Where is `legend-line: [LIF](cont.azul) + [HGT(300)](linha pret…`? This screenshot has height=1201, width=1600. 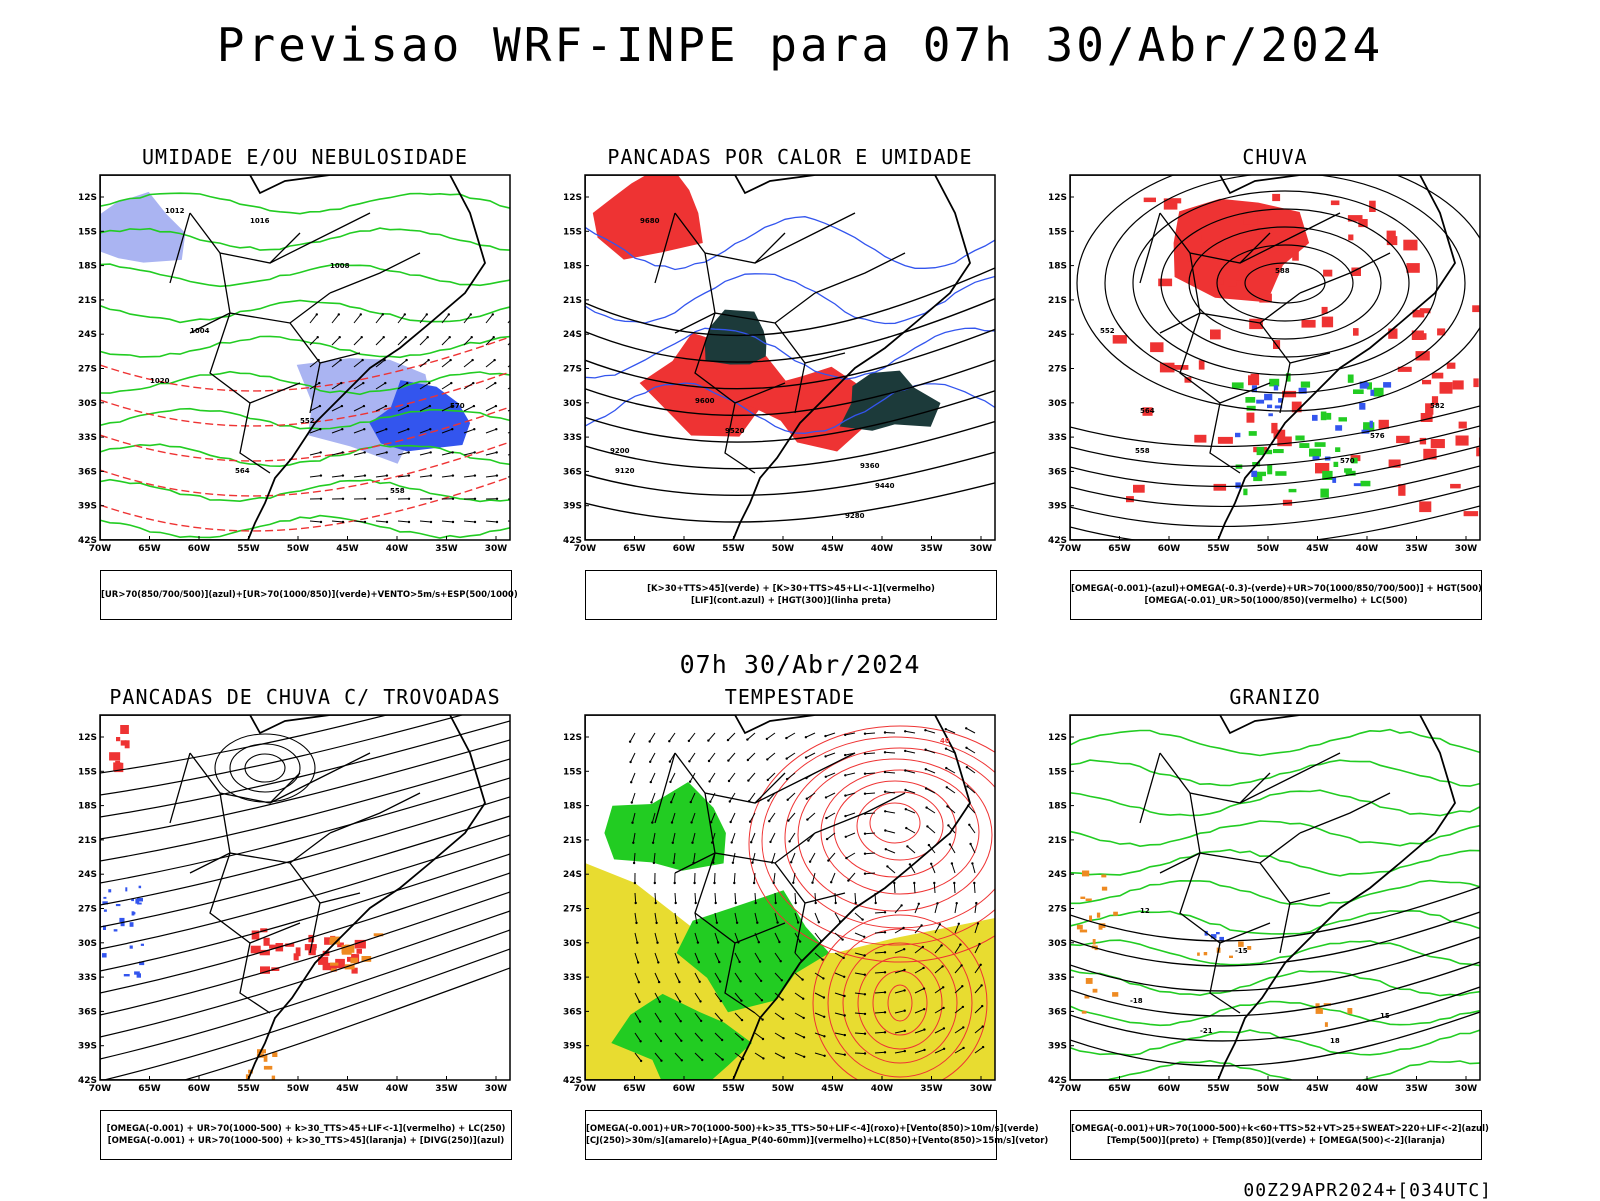 legend-line: [LIF](cont.azul) + [HGT(300)](linha pret… is located at coordinates (791, 601).